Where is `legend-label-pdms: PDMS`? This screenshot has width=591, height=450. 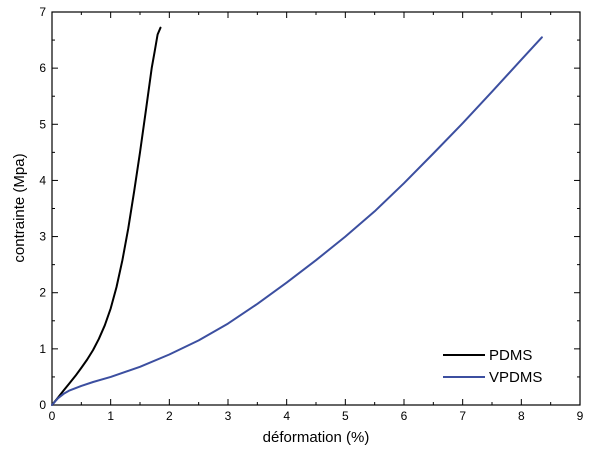
legend-label-pdms: PDMS is located at coordinates (510, 355).